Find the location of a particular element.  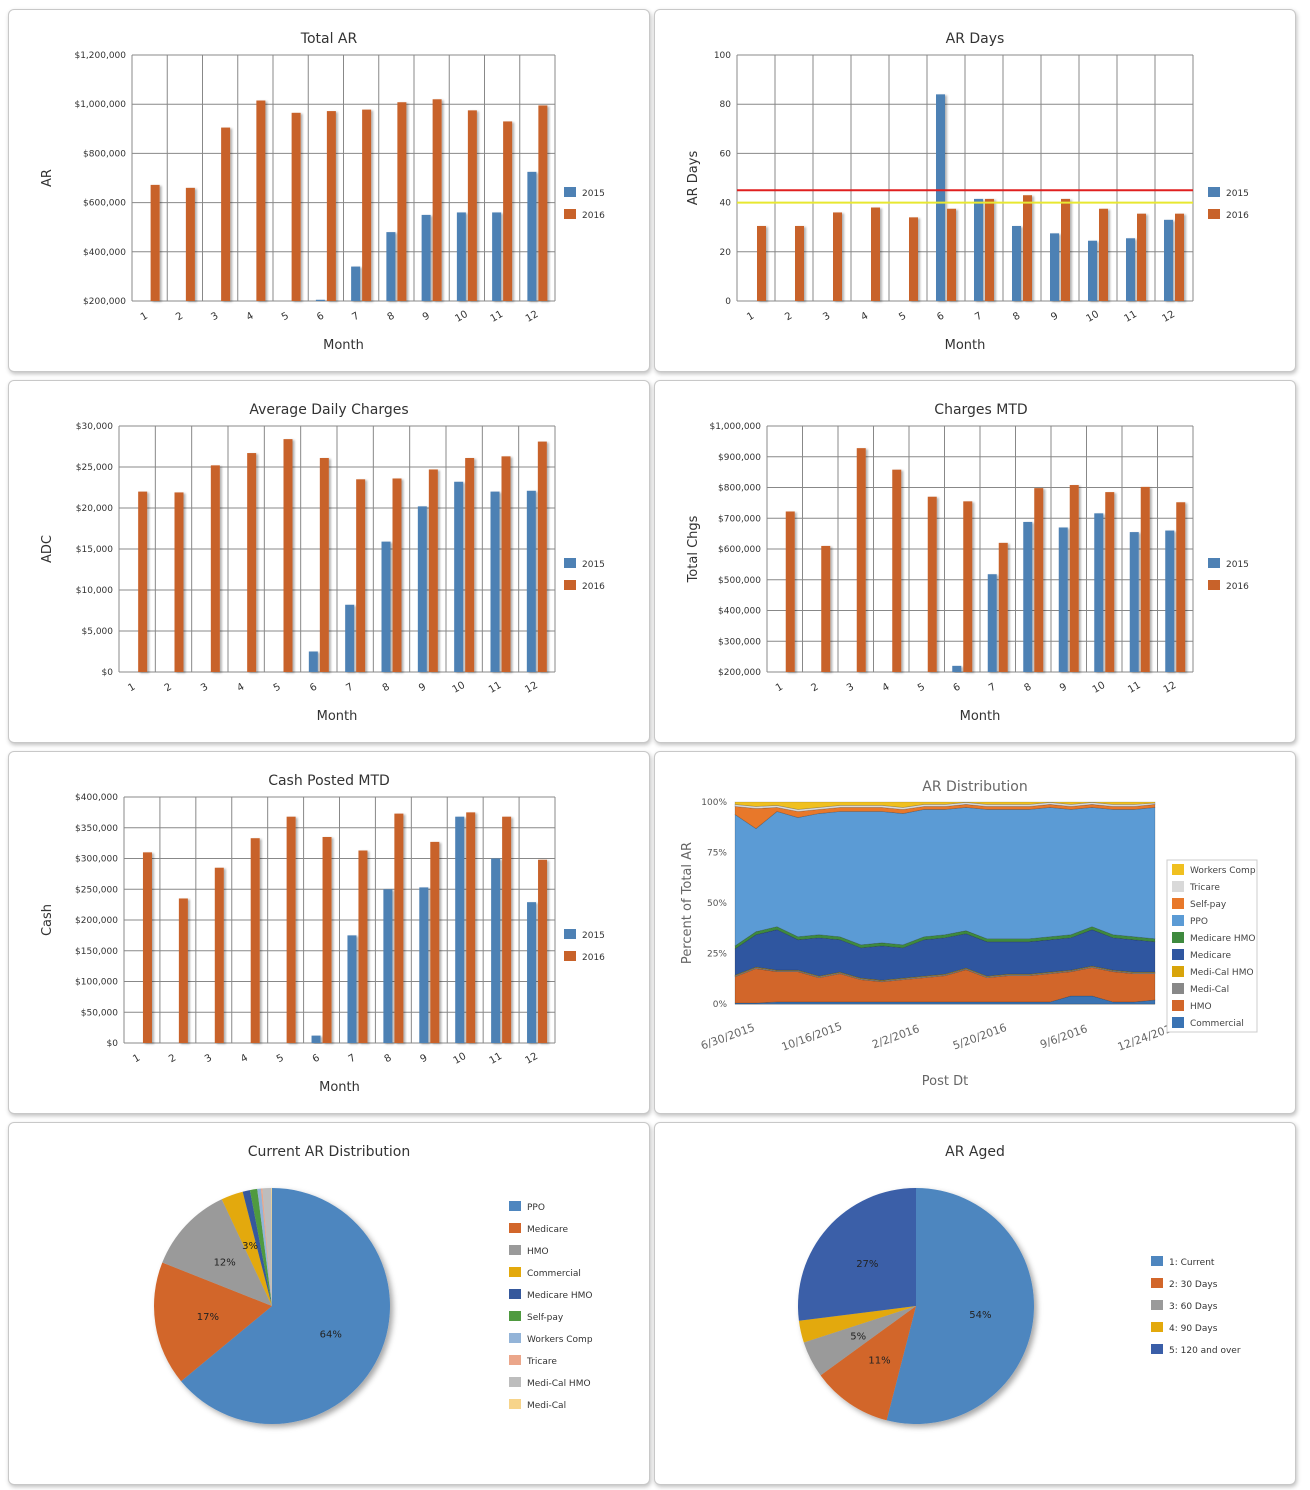

x-tick-label: 5 is located at coordinates (921, 687).